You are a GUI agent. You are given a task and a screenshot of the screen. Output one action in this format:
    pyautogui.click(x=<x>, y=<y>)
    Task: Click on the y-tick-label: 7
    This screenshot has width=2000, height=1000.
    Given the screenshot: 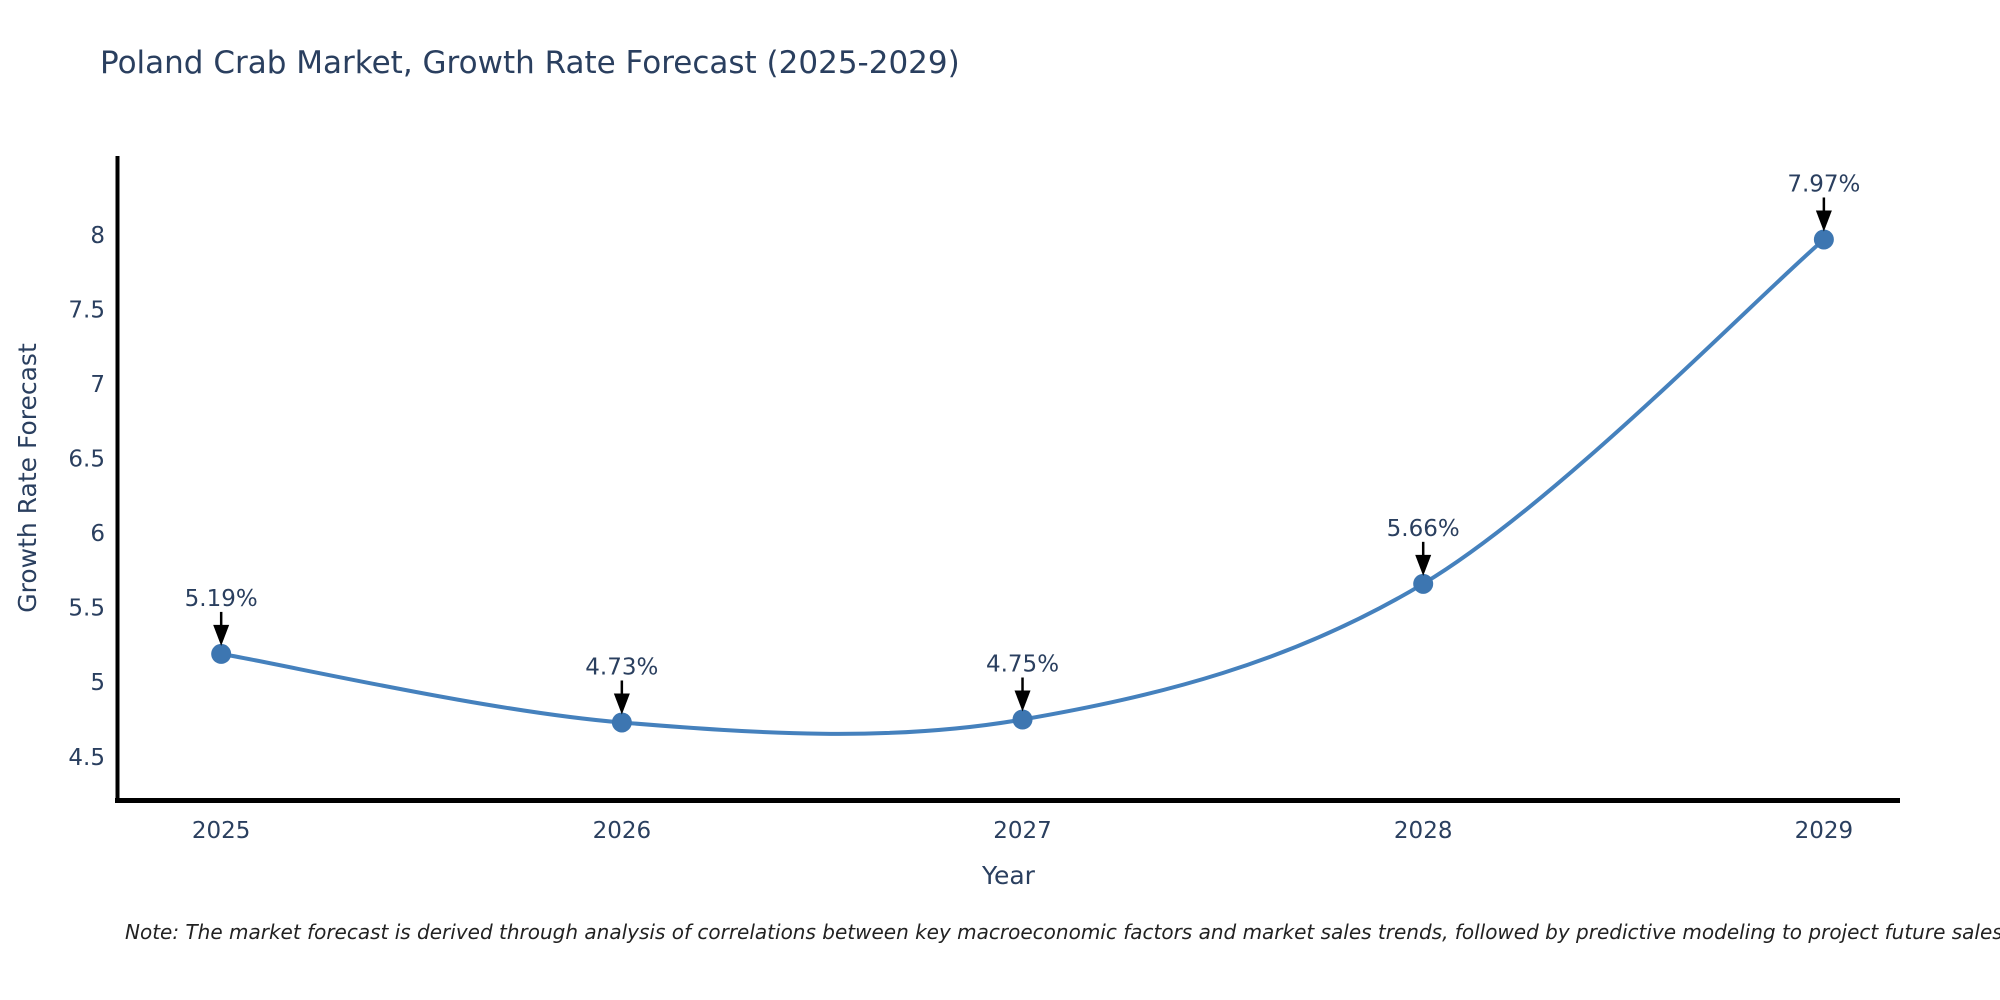 What is the action you would take?
    pyautogui.click(x=97, y=385)
    